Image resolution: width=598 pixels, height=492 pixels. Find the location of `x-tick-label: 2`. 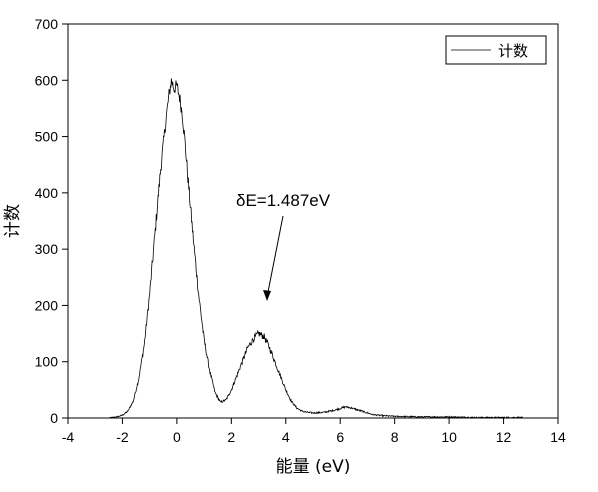

x-tick-label: 2 is located at coordinates (231, 437).